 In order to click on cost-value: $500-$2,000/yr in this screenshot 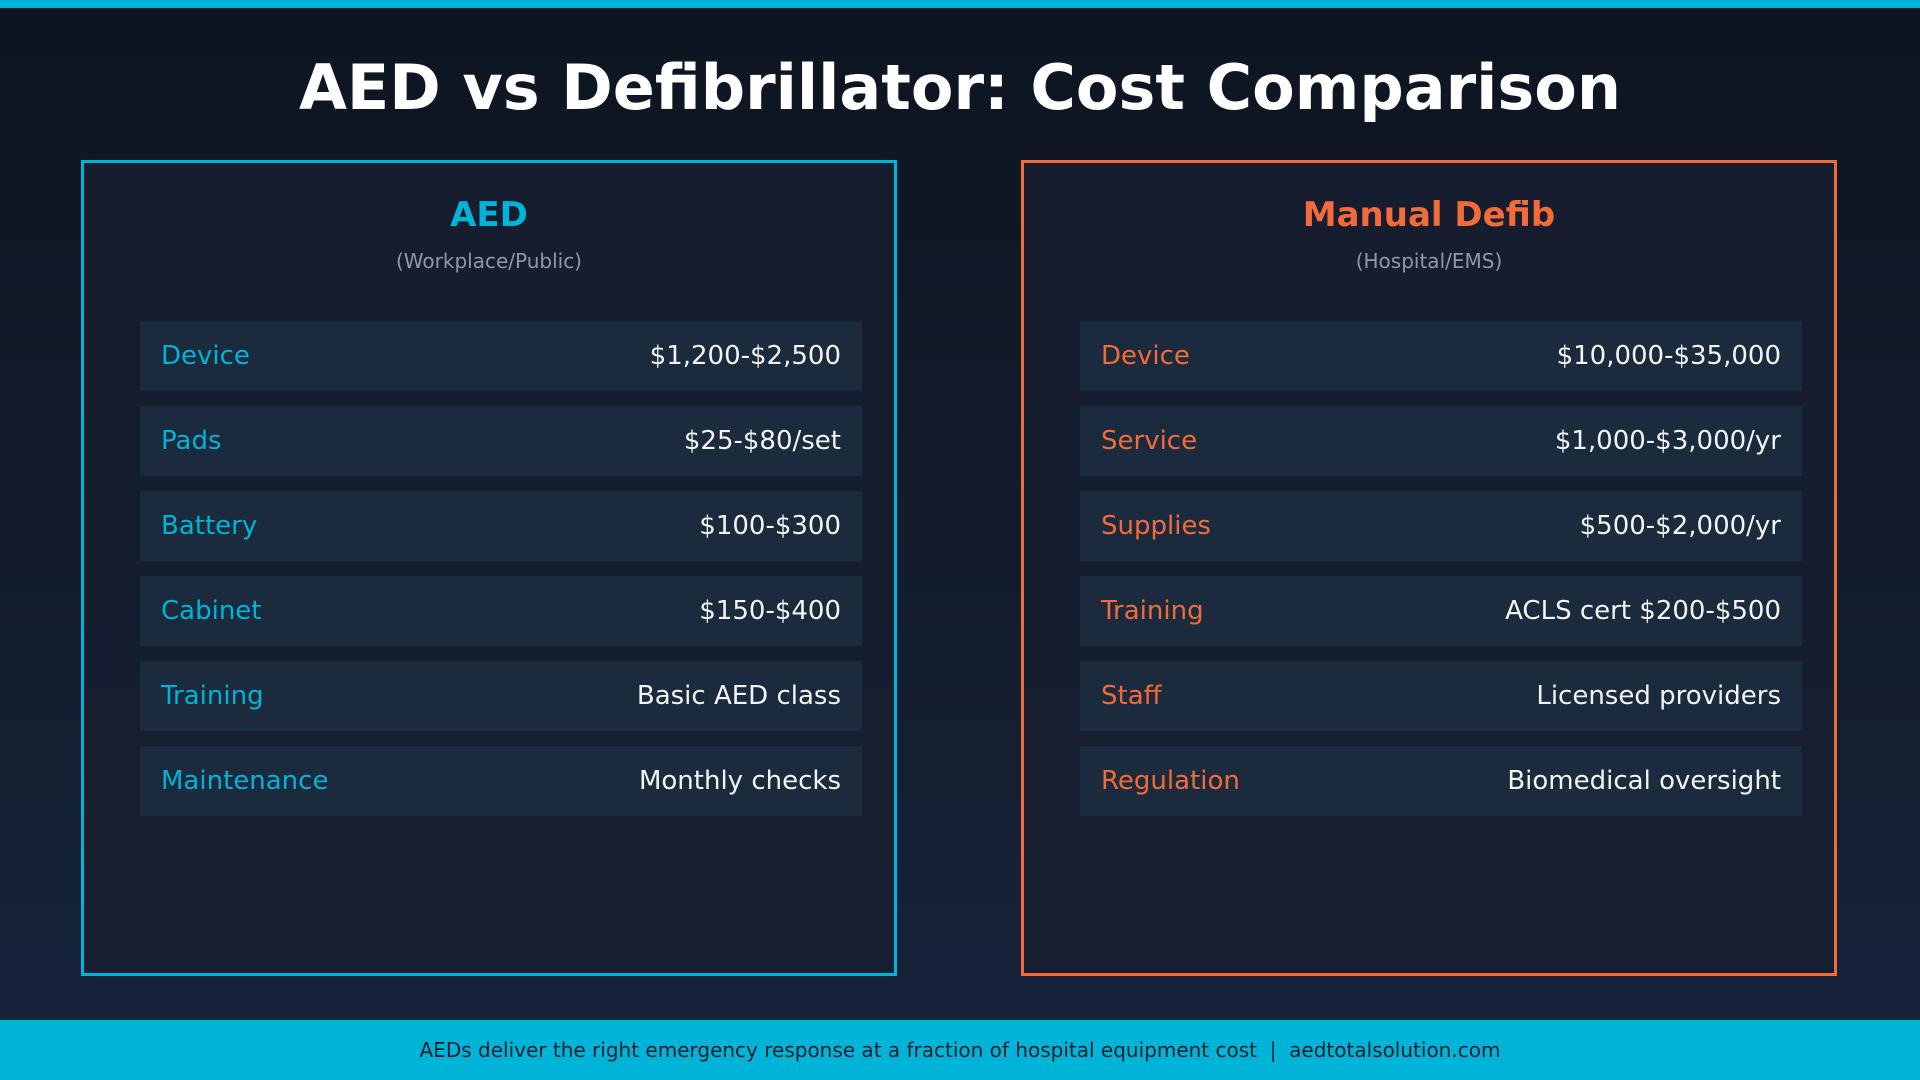, I will do `click(1680, 526)`.